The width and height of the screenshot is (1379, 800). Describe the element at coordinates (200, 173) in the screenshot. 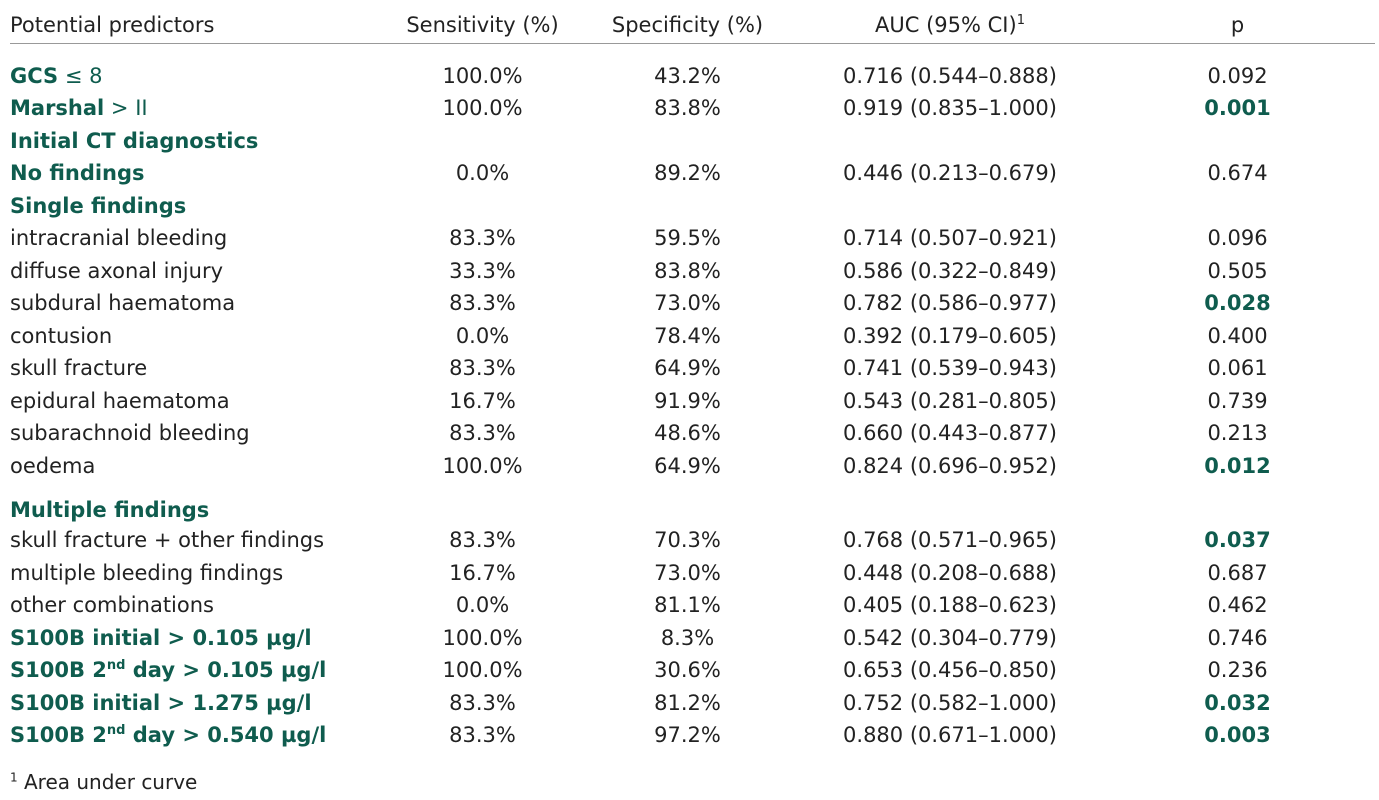

I see `predictor-name: No findings` at that location.